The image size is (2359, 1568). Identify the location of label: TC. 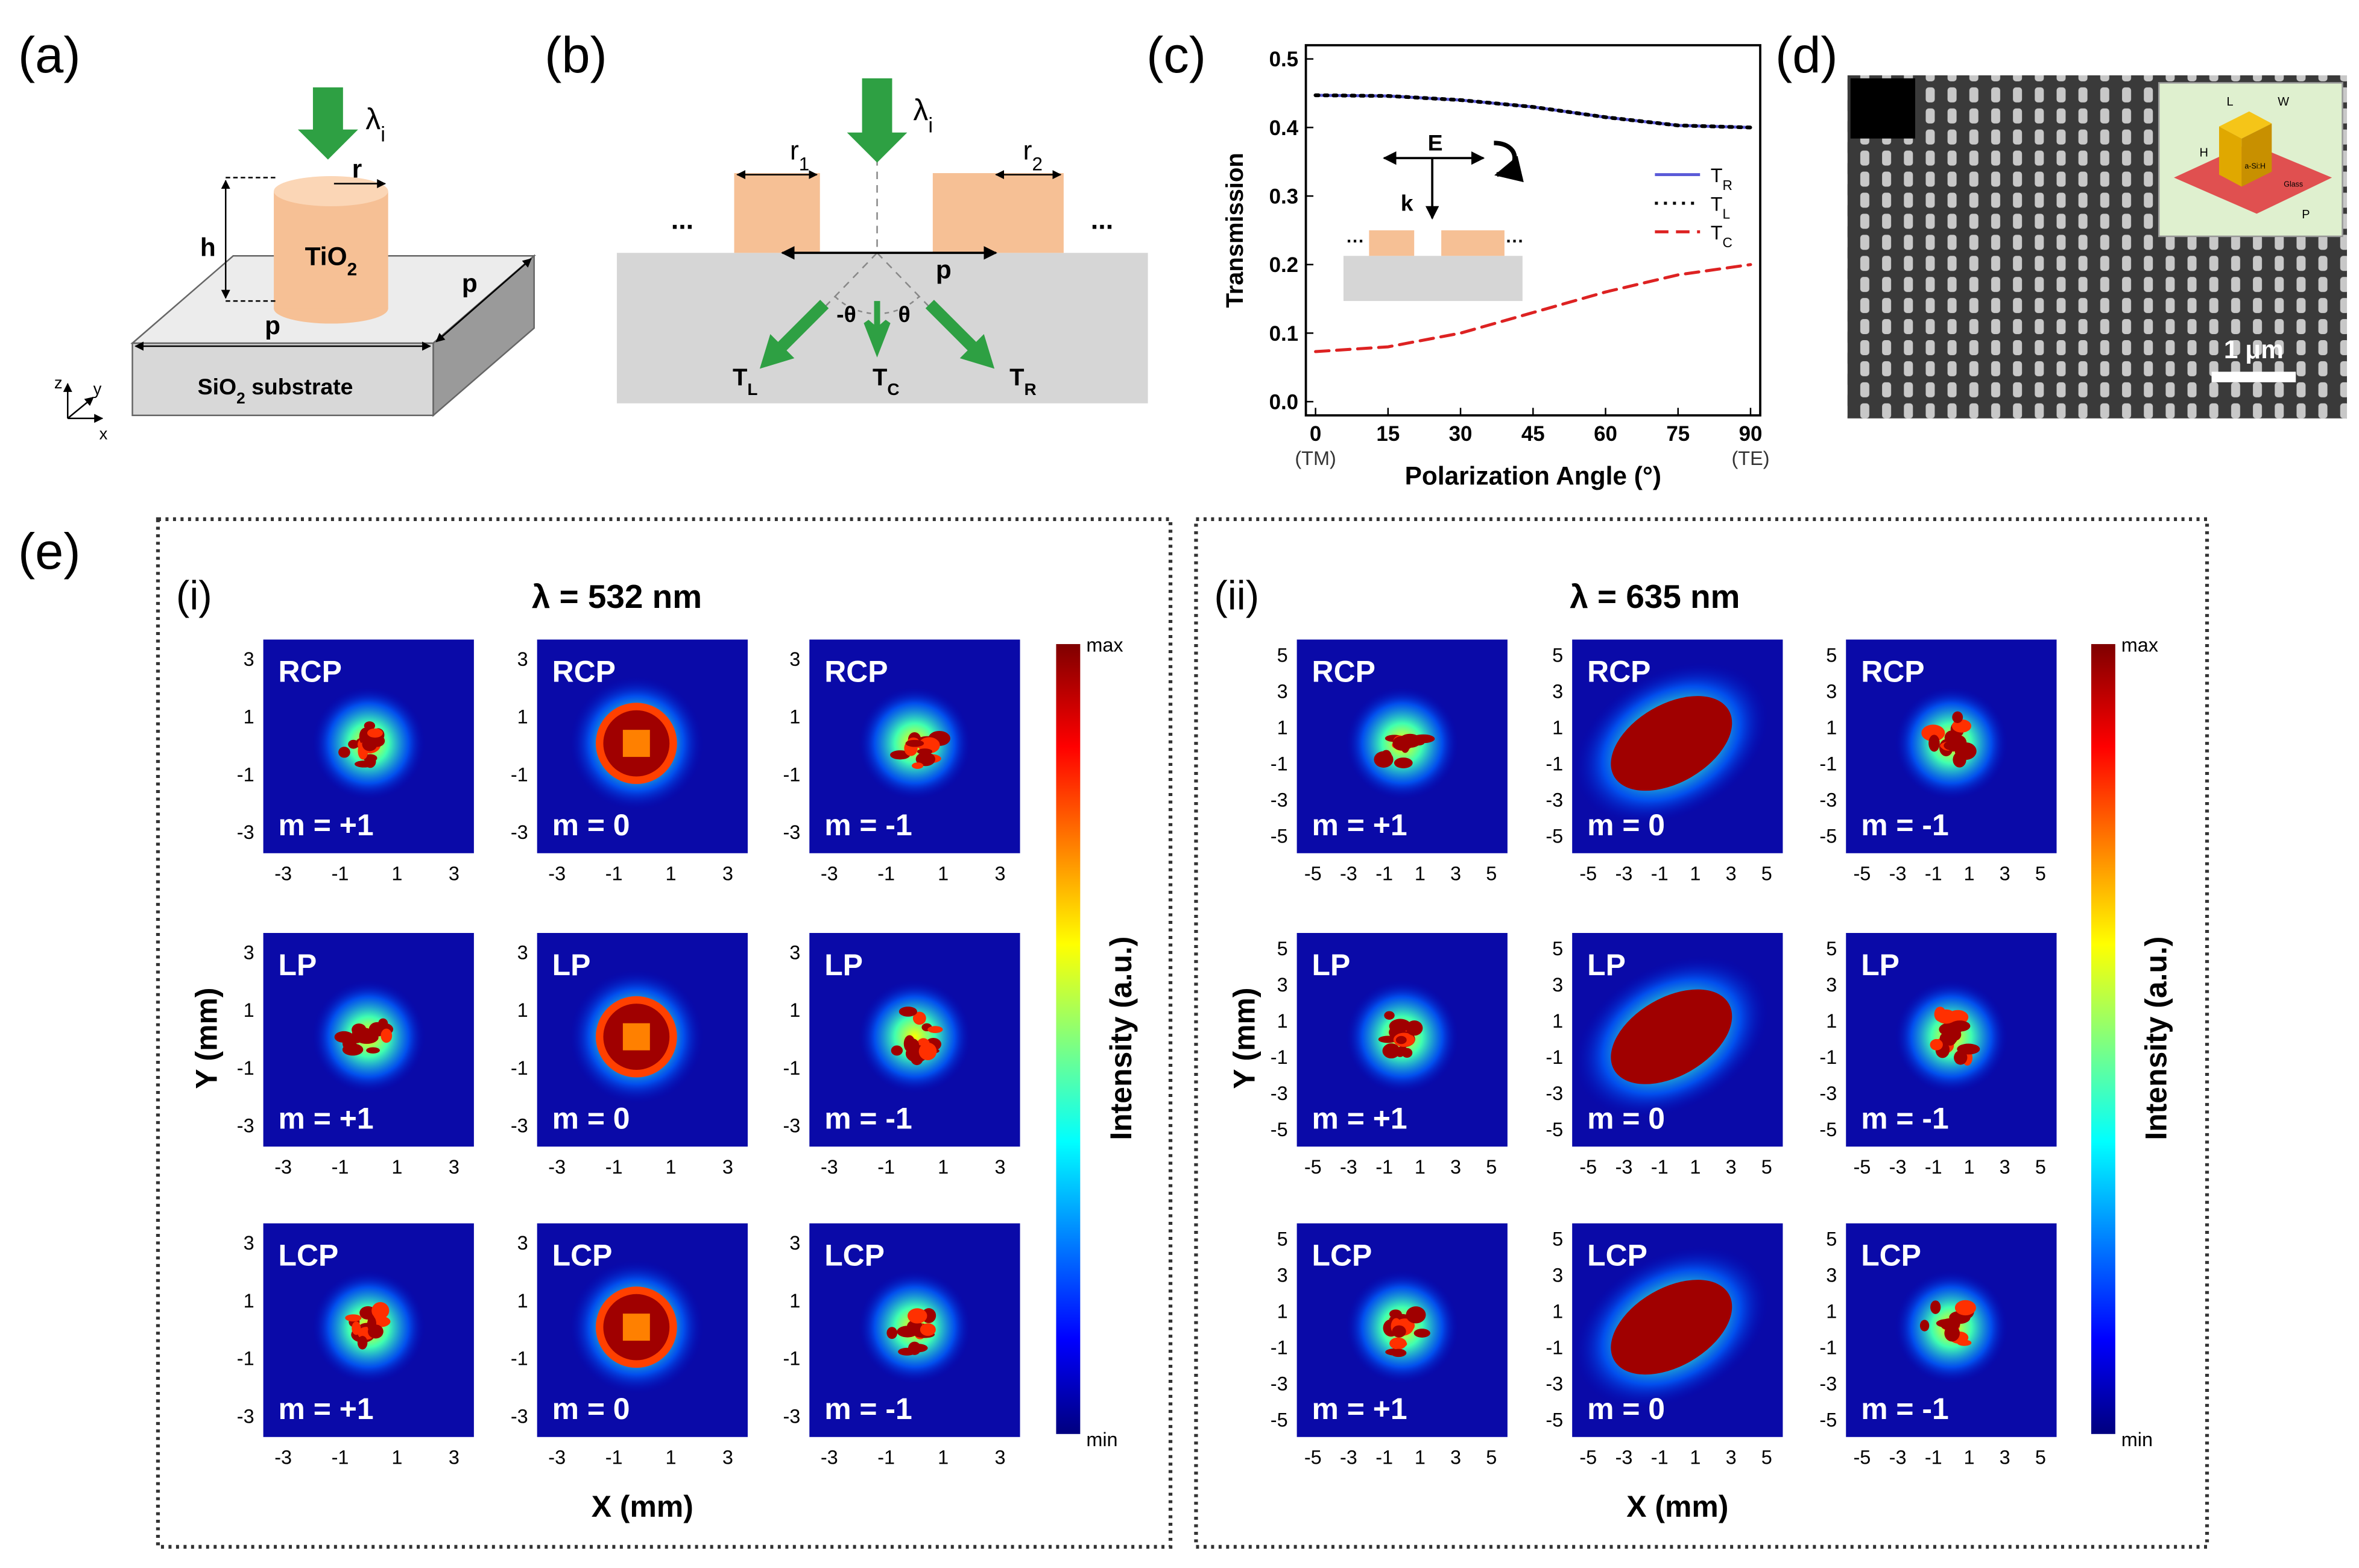
(887, 381).